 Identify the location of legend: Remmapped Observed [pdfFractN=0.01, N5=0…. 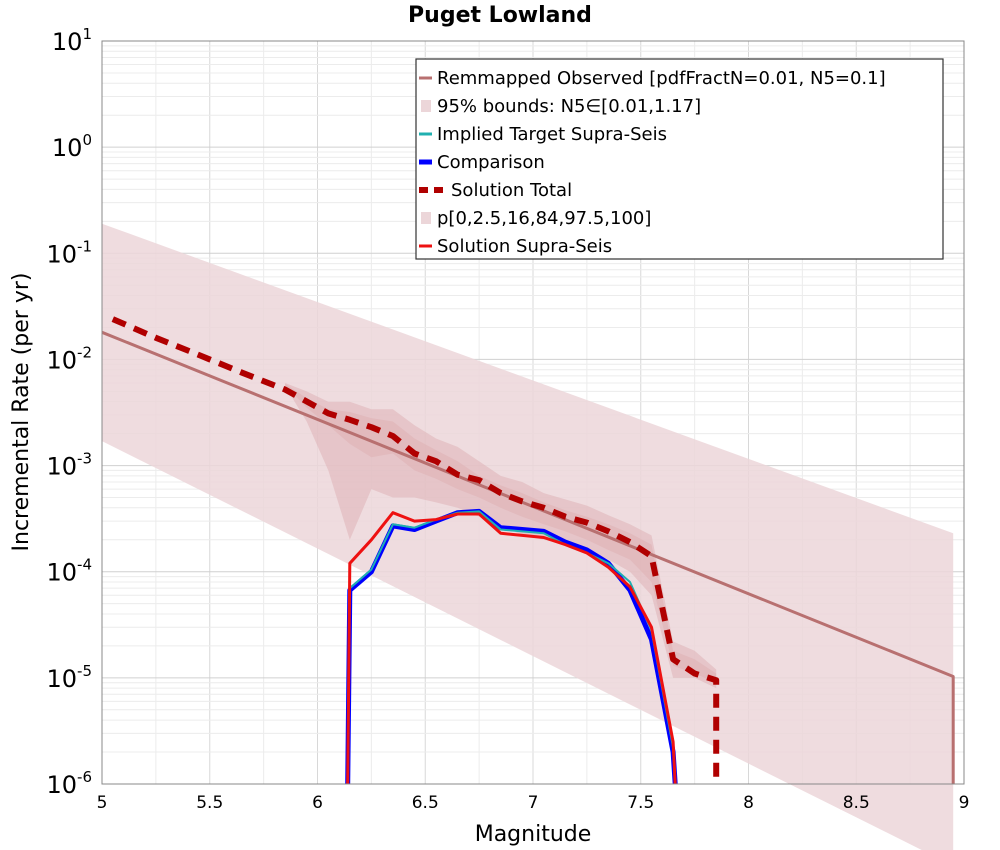
(679, 159).